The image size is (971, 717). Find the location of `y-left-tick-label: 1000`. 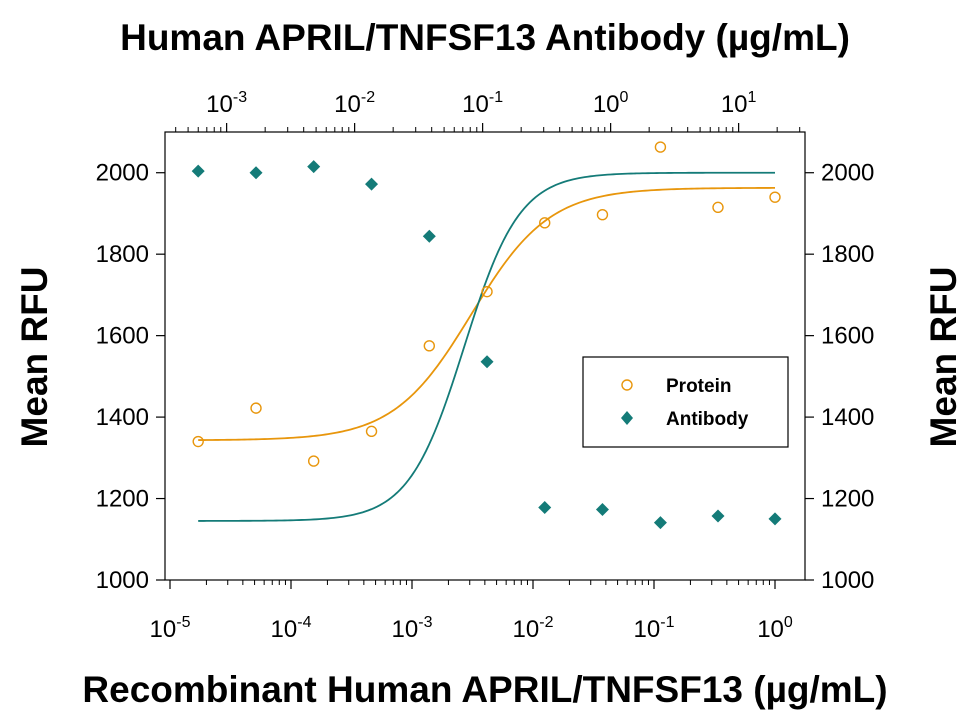

y-left-tick-label: 1000 is located at coordinates (122, 580).